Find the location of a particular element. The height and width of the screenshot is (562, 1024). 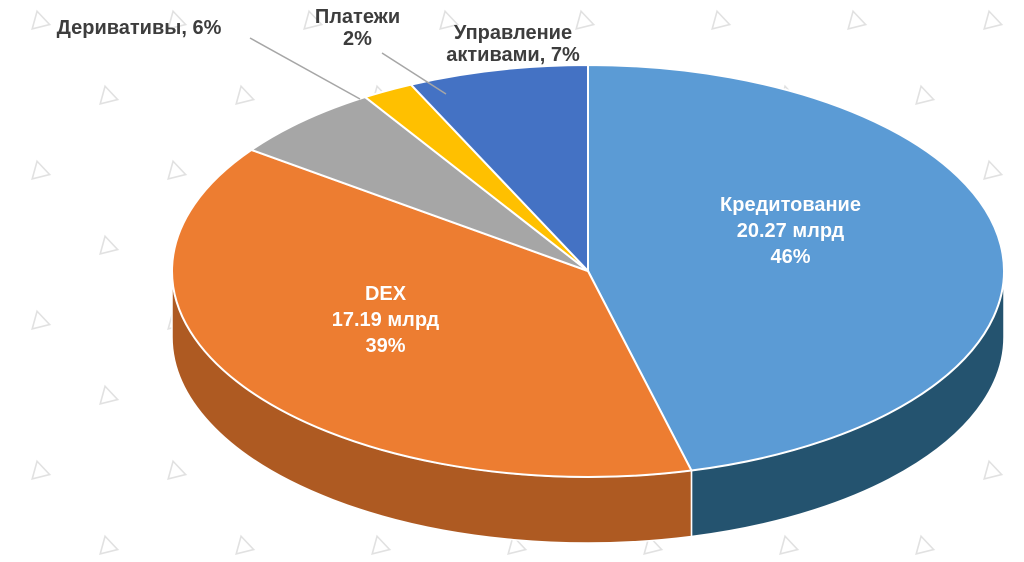

leader-line-derivatives is located at coordinates (305, 68).